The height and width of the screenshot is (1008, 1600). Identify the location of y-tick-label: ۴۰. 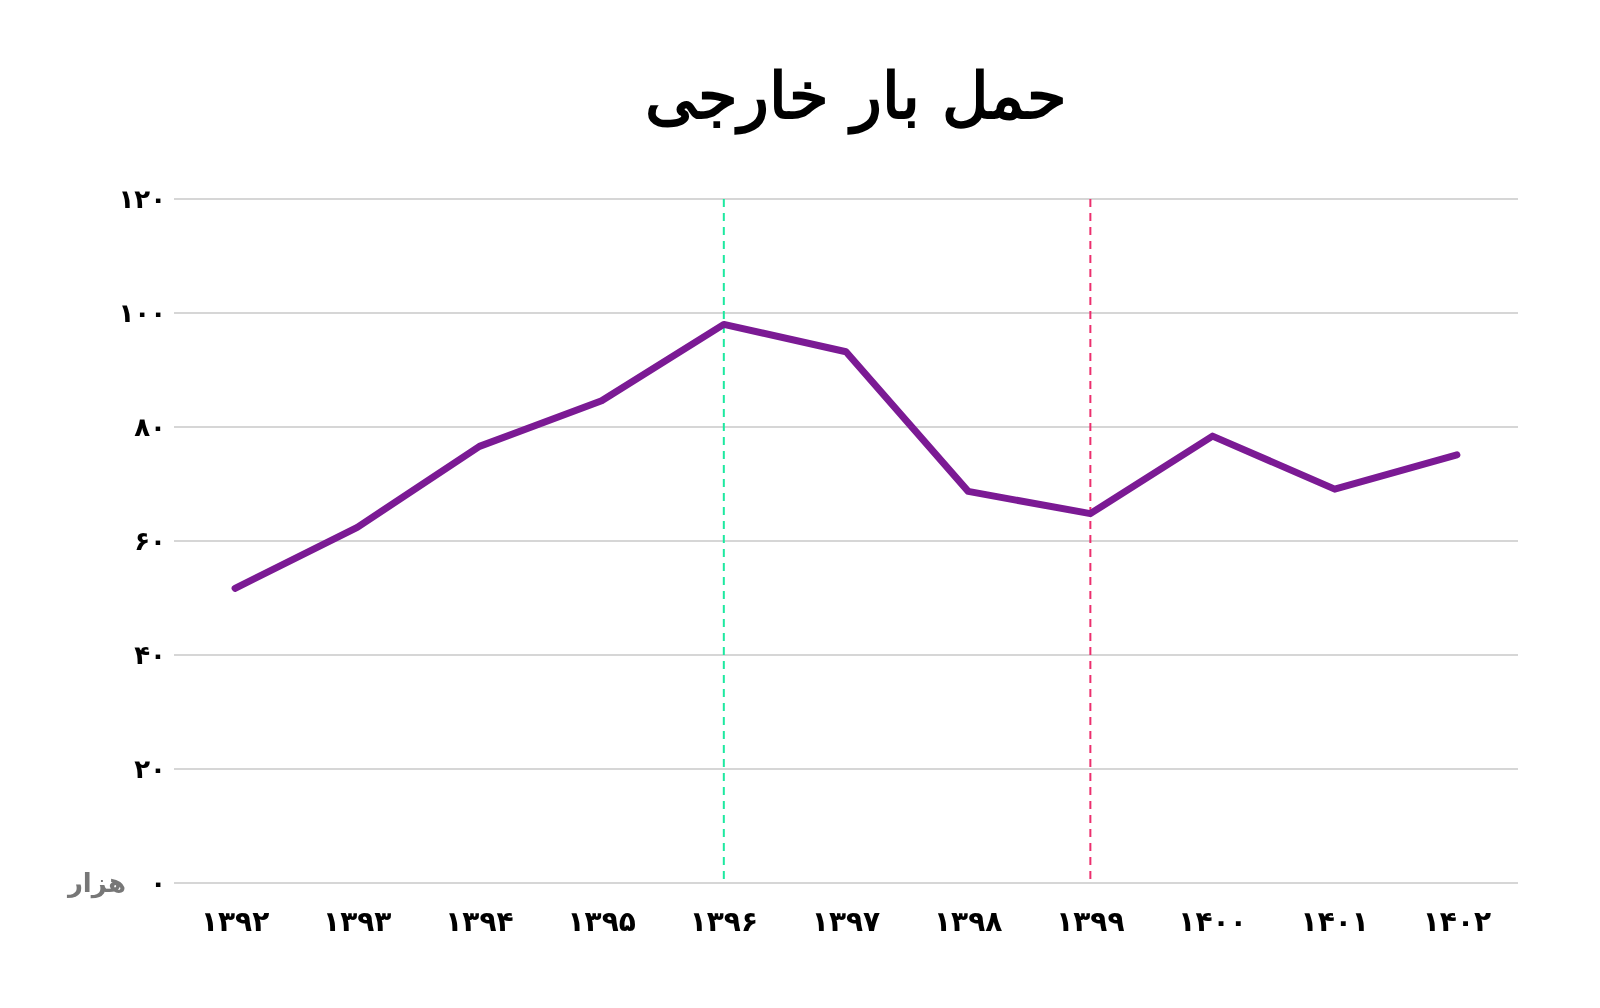
(150, 655).